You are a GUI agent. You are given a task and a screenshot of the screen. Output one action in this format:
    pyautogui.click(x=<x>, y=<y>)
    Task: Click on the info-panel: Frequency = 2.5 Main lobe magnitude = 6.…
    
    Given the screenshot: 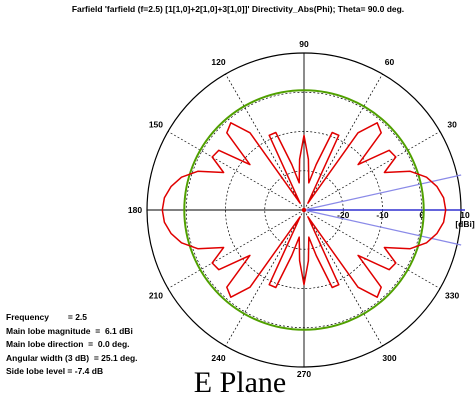 What is the action you would take?
    pyautogui.click(x=72, y=345)
    